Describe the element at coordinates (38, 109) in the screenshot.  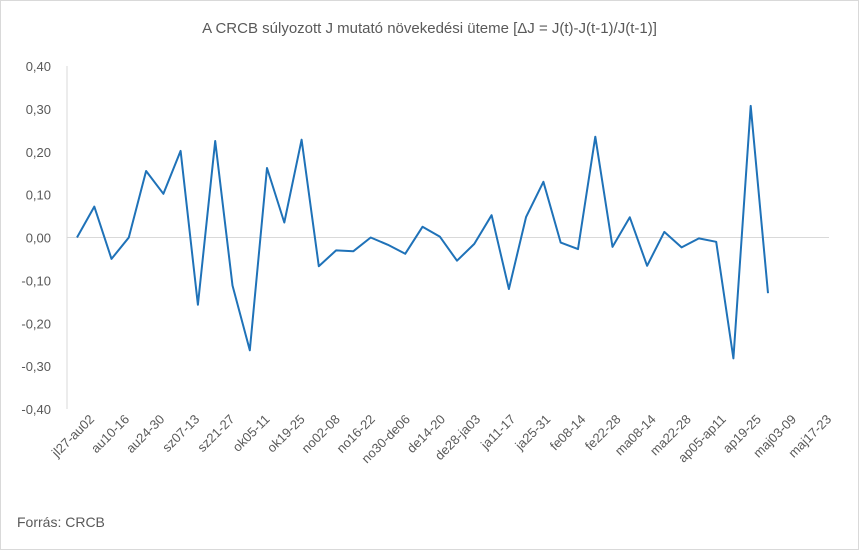
I see `y-tick-label: 0,30` at that location.